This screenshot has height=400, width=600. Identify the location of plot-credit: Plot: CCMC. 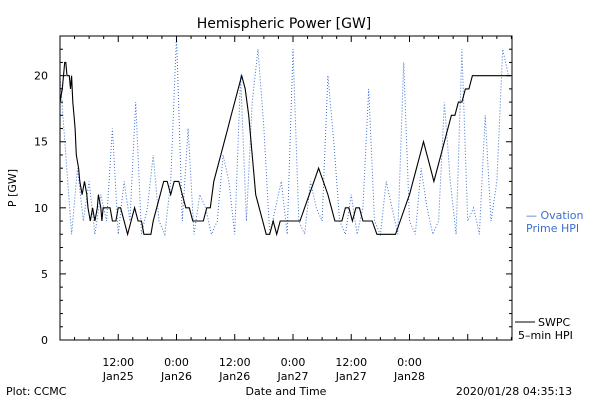
(36, 391).